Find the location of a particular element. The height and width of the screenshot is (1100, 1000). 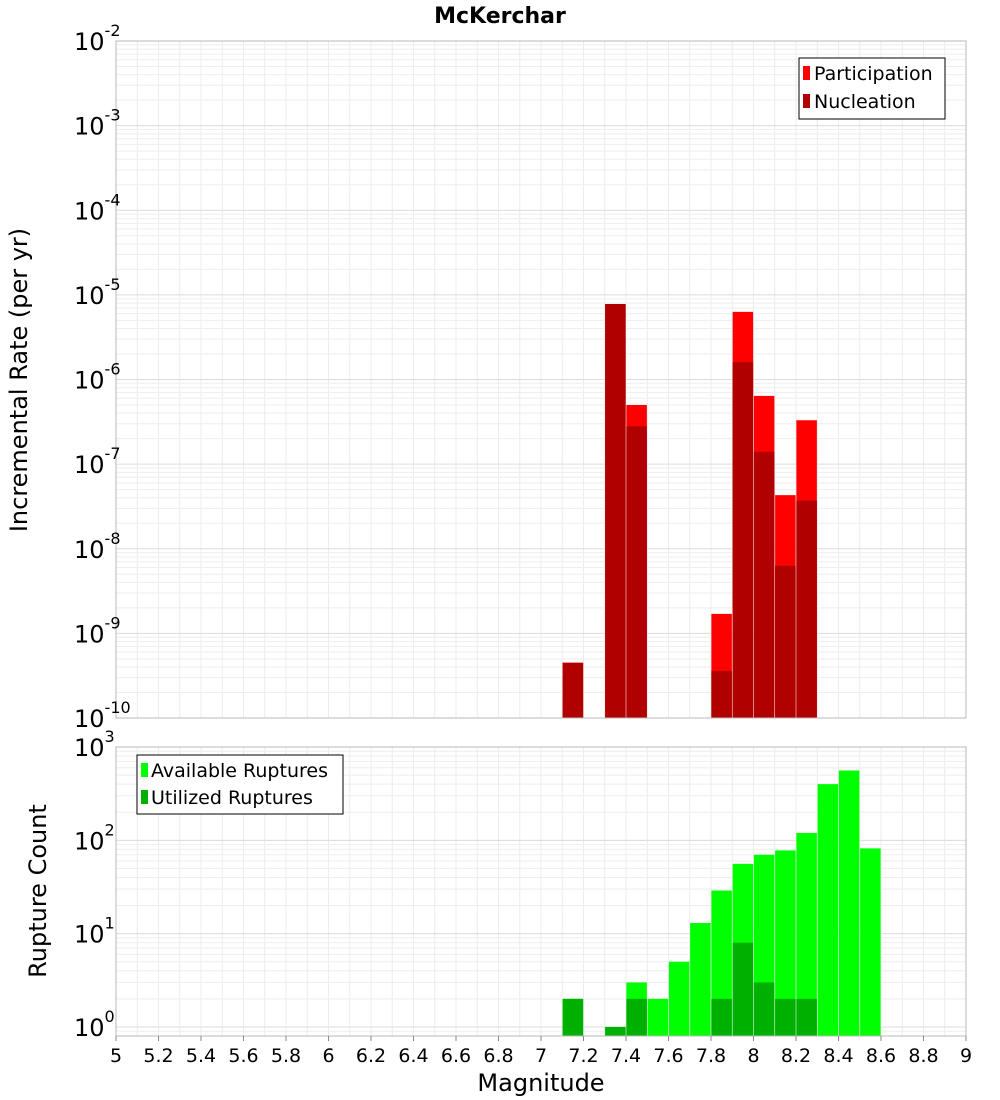

rate-legend: Participation Nucleation is located at coordinates (872, 88).